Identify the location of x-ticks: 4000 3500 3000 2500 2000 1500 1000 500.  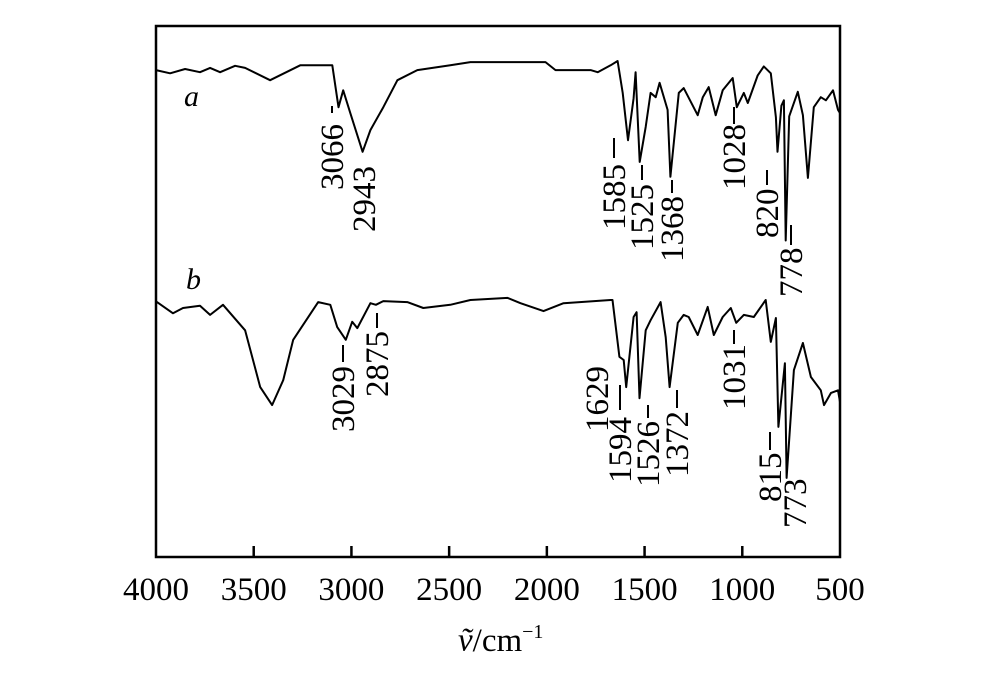
(494, 577).